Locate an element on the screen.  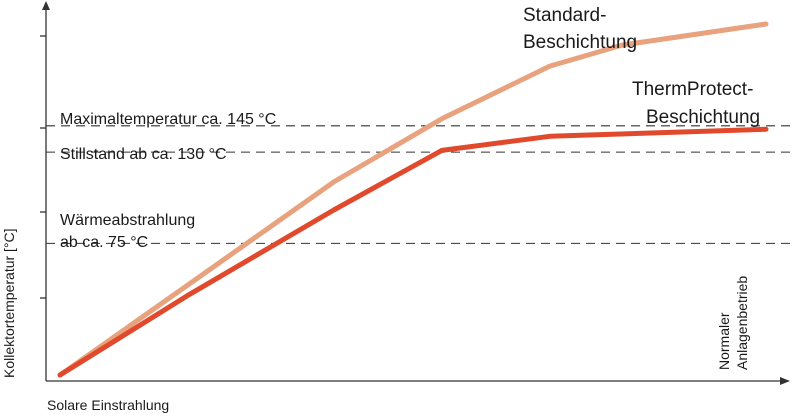
series-label-thermprotect-line2: Beschichtung is located at coordinates (703, 117).